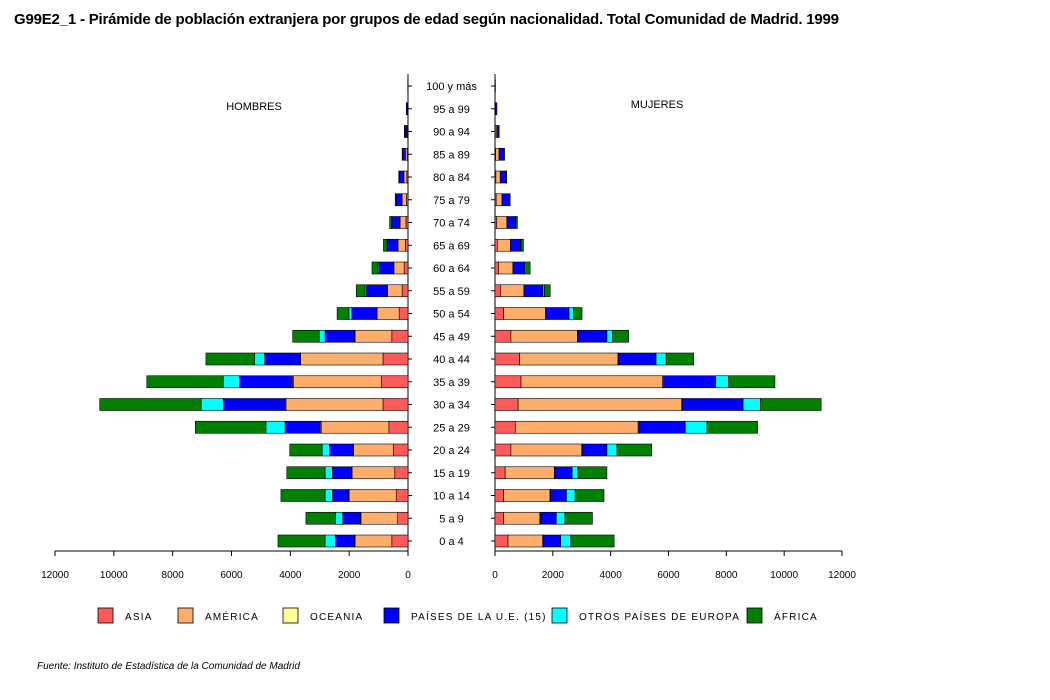 This screenshot has height=700, width=1050. Describe the element at coordinates (451, 133) in the screenshot. I see `age-group-label: 90 a 94` at that location.